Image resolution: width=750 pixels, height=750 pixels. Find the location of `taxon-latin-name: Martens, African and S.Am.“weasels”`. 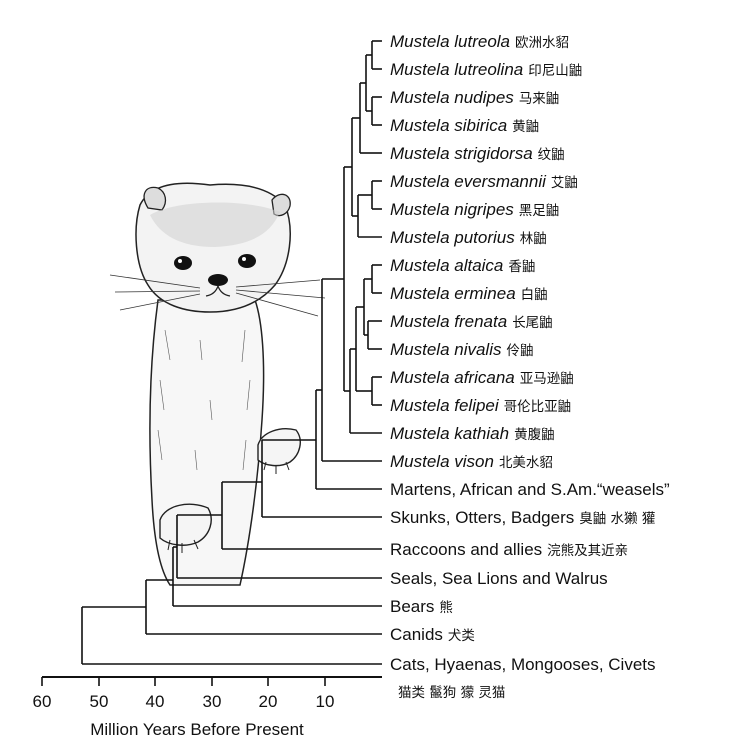

taxon-latin-name: Martens, African and S.Am.“weasels” is located at coordinates (530, 489).